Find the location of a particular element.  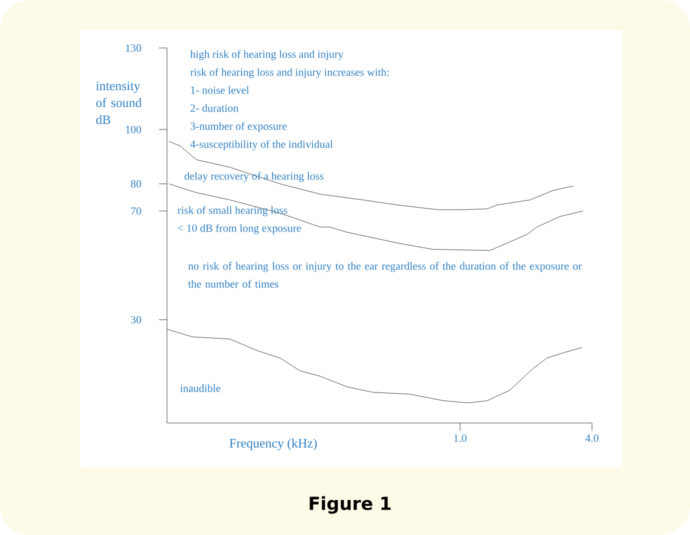

annotation: 2- duration is located at coordinates (214, 108).